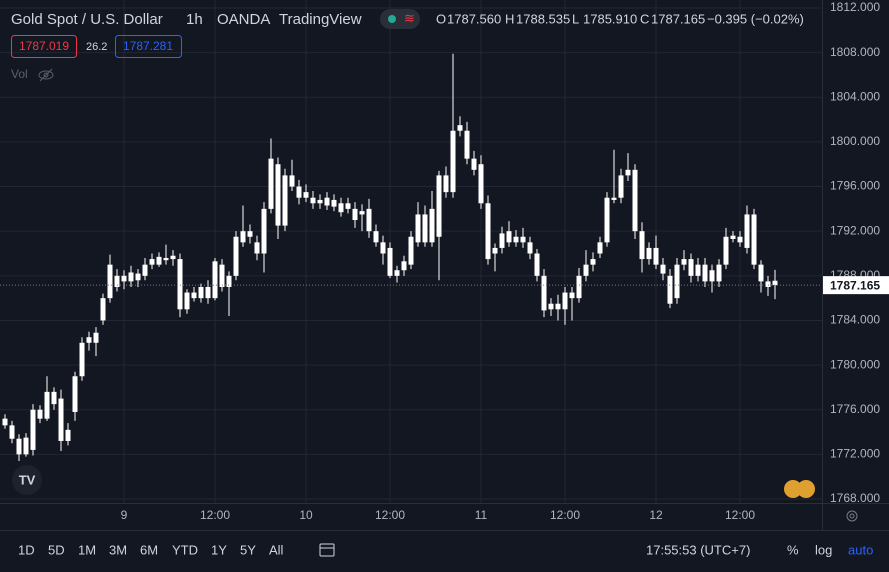 This screenshot has height=572, width=889. What do you see at coordinates (46, 75) in the screenshot?
I see `hide-volume-icon` at bounding box center [46, 75].